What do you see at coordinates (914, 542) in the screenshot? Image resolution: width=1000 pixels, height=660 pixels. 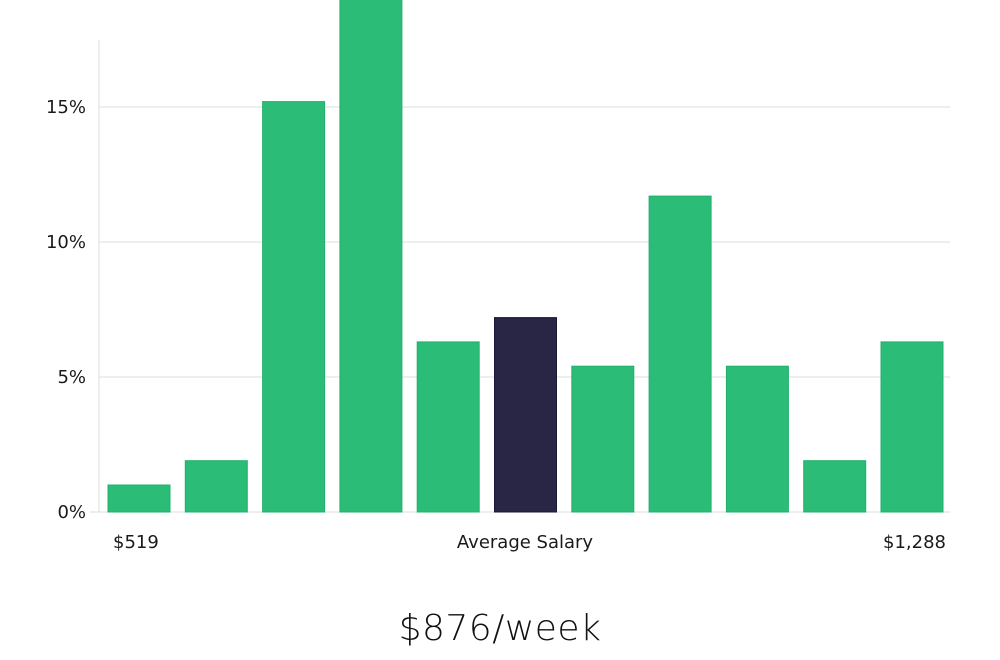 I see `x-max-label: $1,288` at bounding box center [914, 542].